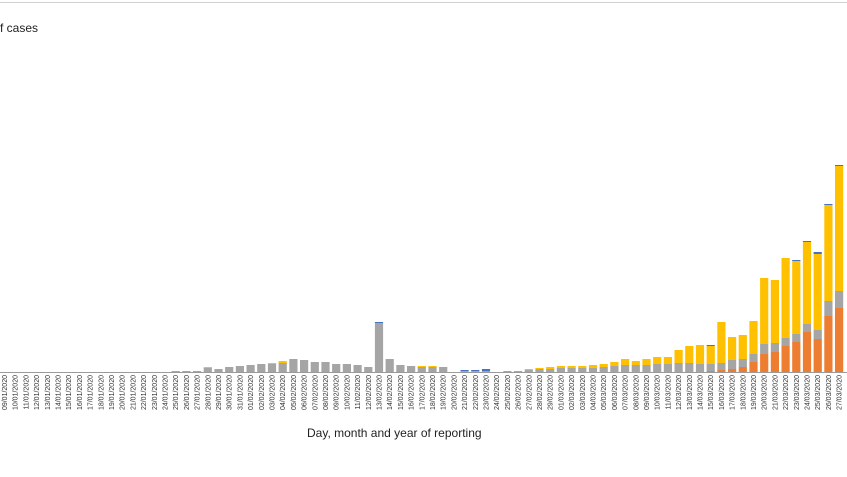 The width and height of the screenshot is (847, 477). I want to click on bar-11-03-2020-s1, so click(667, 368).